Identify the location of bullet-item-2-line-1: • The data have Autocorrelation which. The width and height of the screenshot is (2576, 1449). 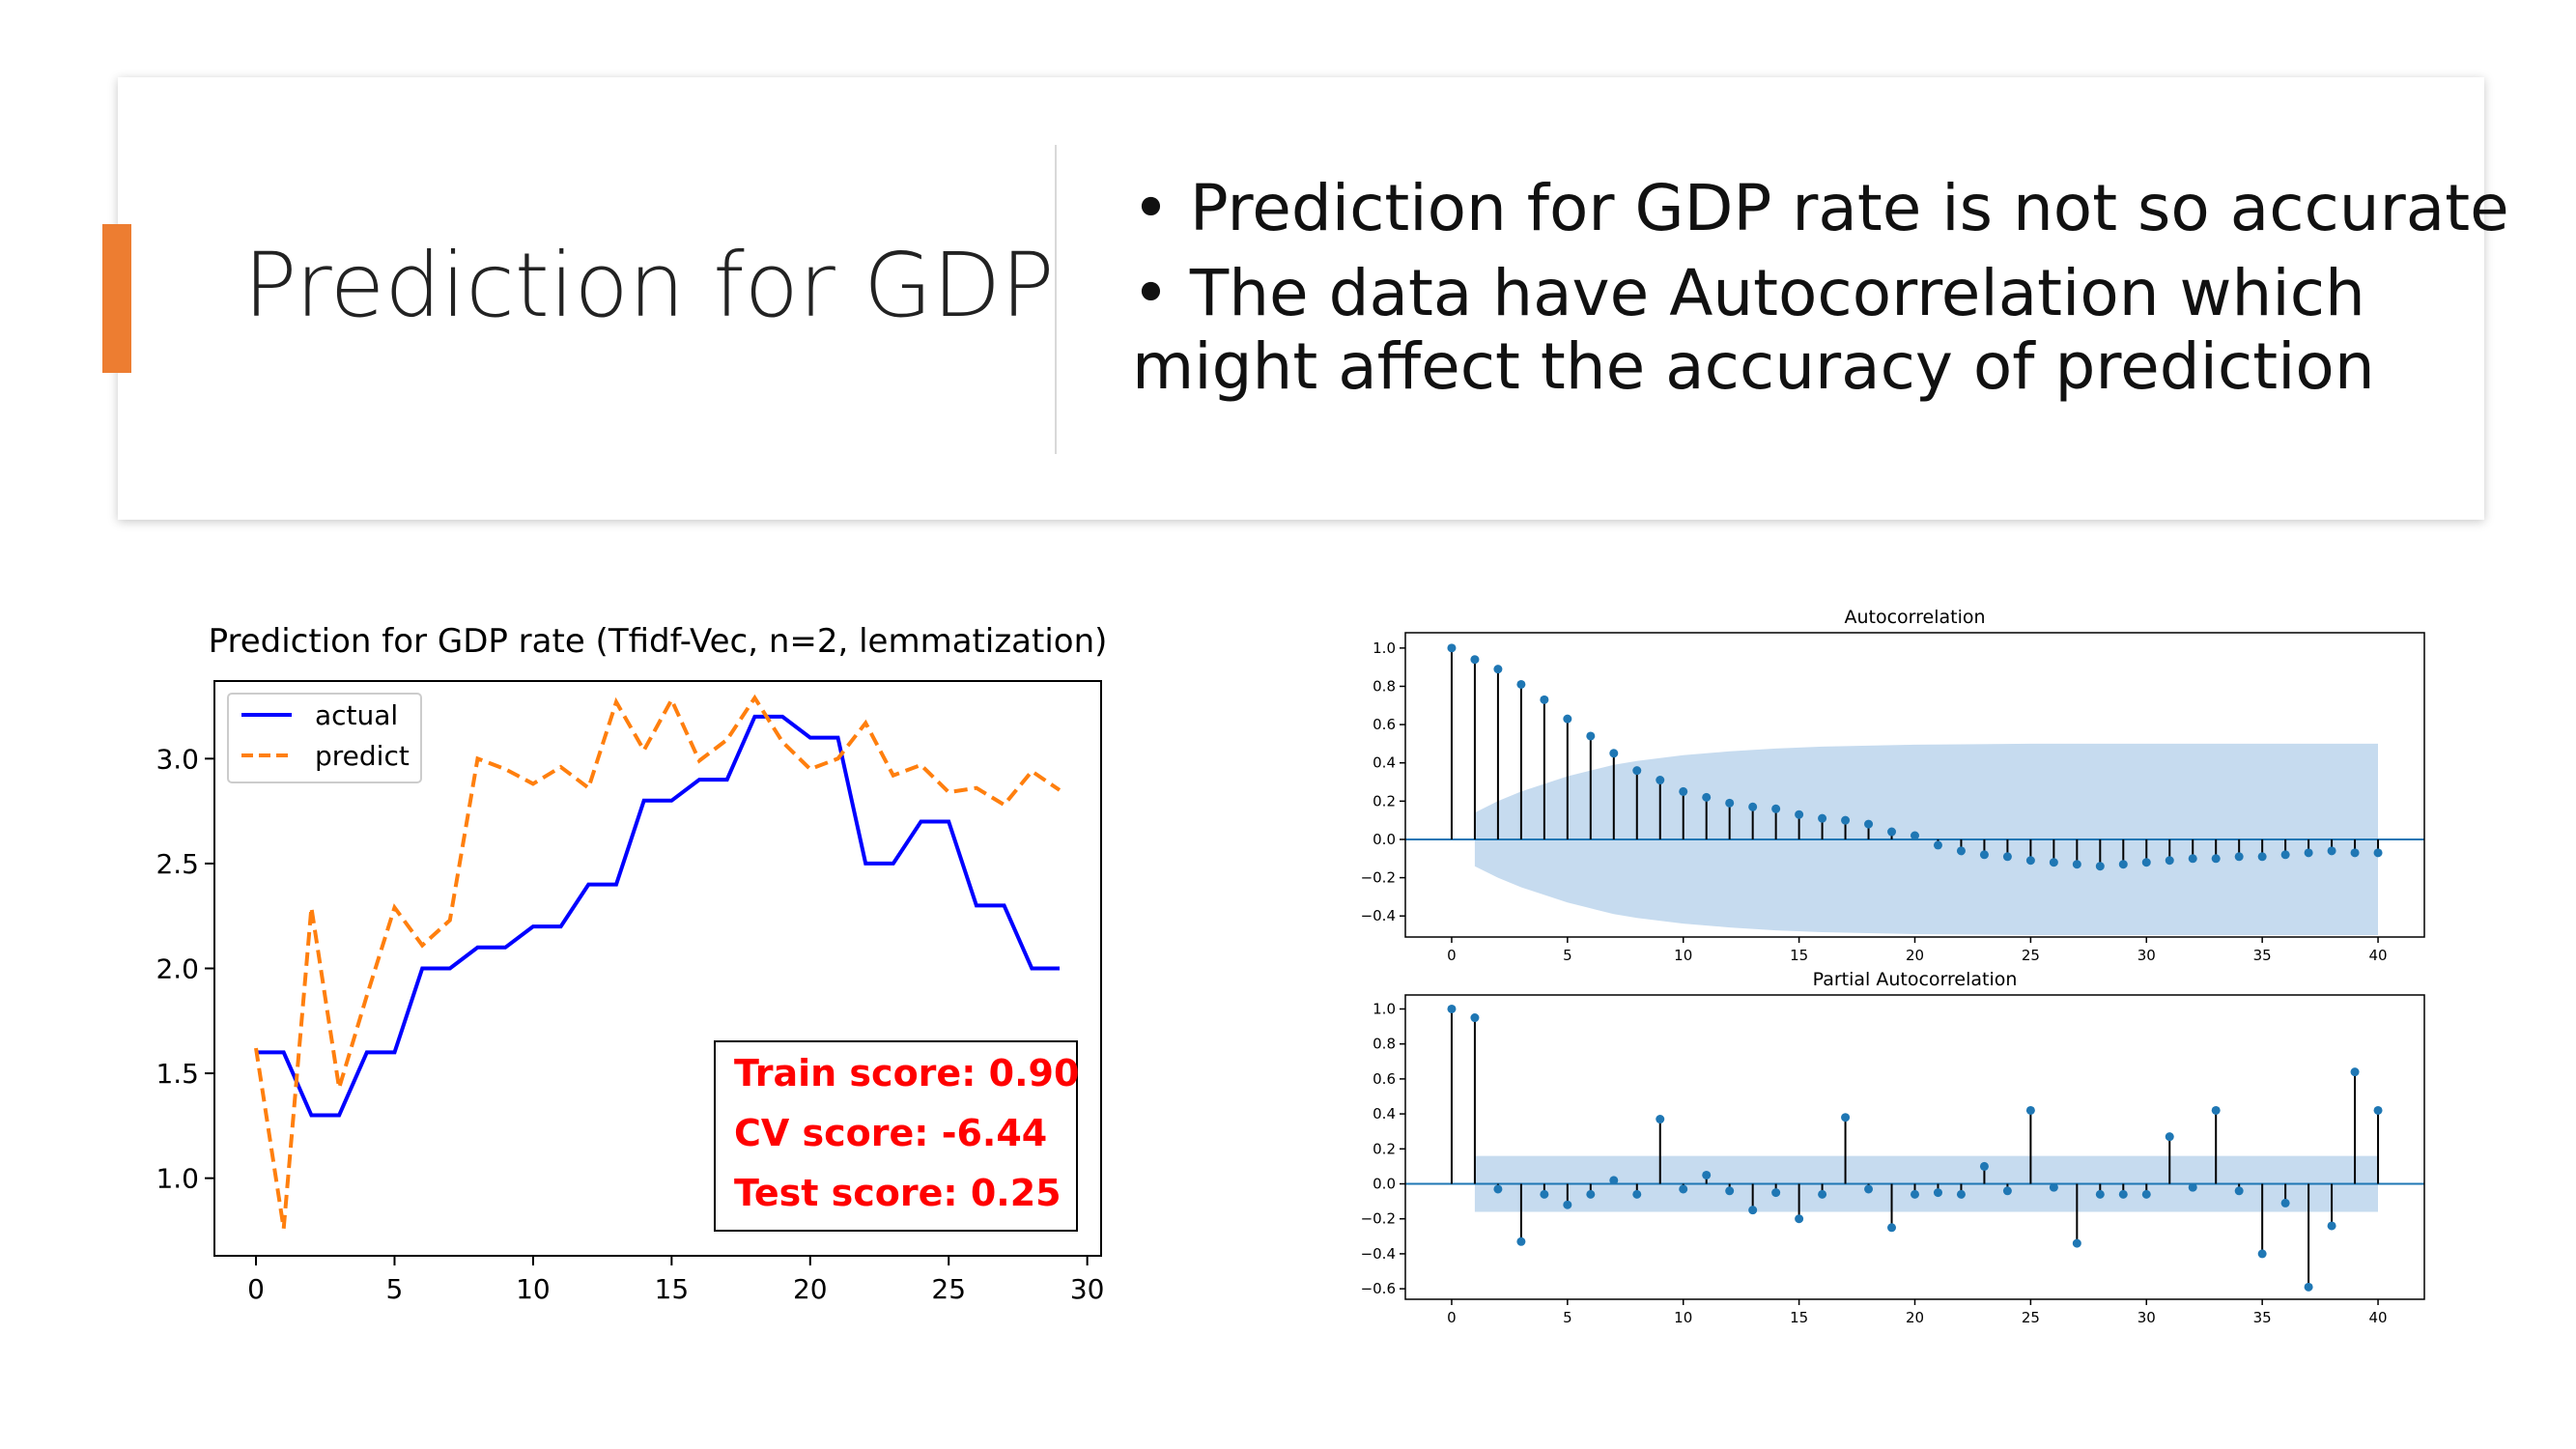
(1748, 293).